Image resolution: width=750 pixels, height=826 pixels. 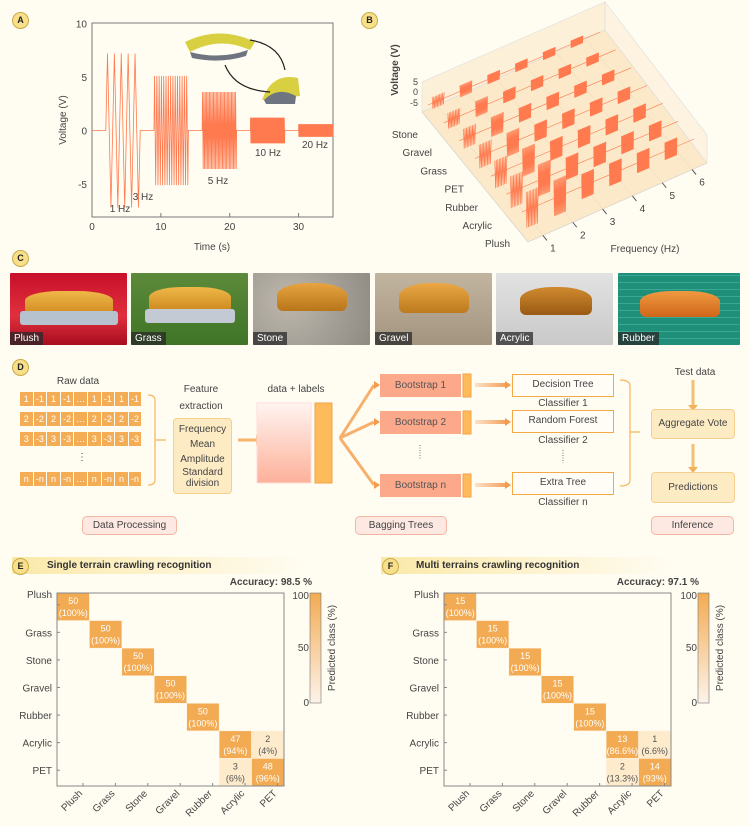 I want to click on fan-arrow, so click(x=357, y=461).